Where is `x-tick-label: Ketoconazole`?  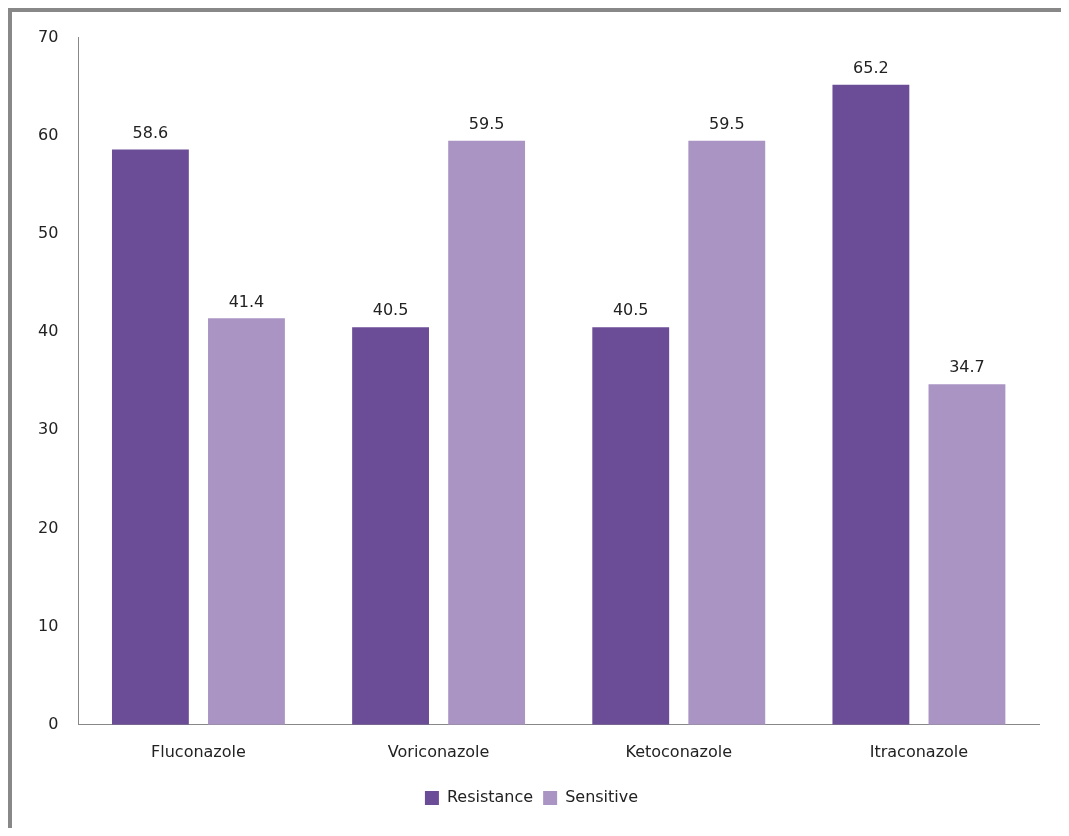 x-tick-label: Ketoconazole is located at coordinates (679, 751).